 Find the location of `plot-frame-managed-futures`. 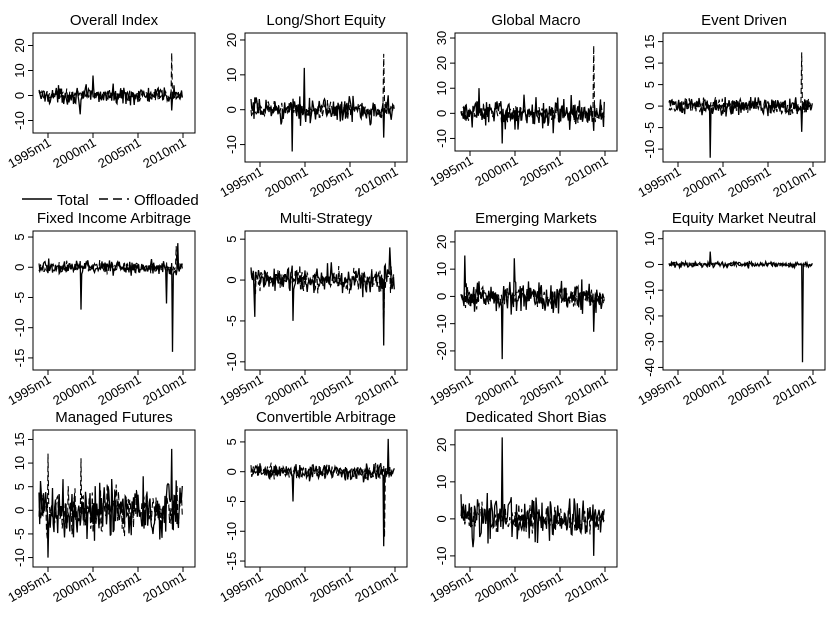

plot-frame-managed-futures is located at coordinates (114, 498).